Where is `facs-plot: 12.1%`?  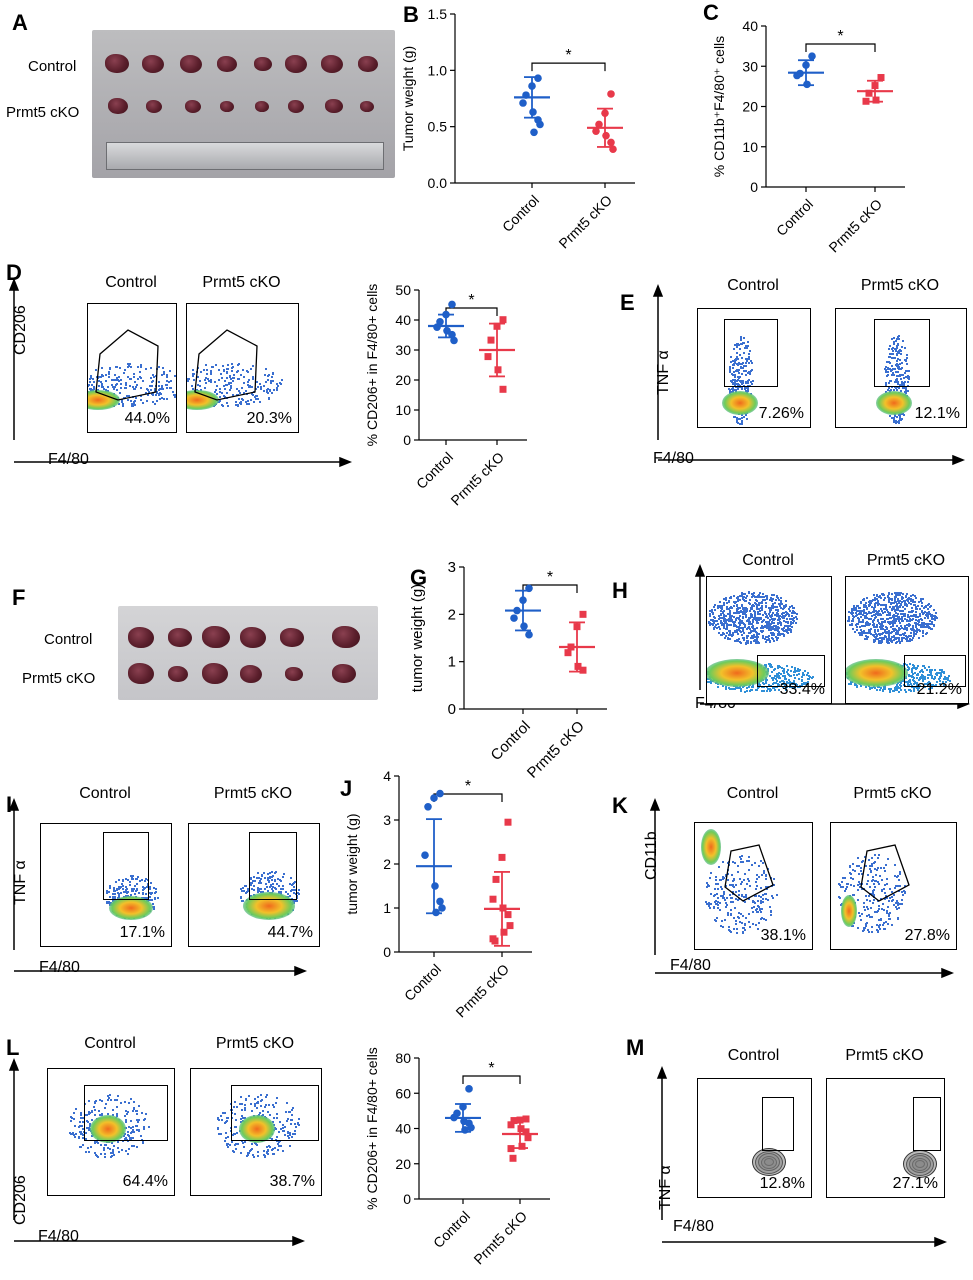
facs-plot: 12.1% is located at coordinates (901, 368).